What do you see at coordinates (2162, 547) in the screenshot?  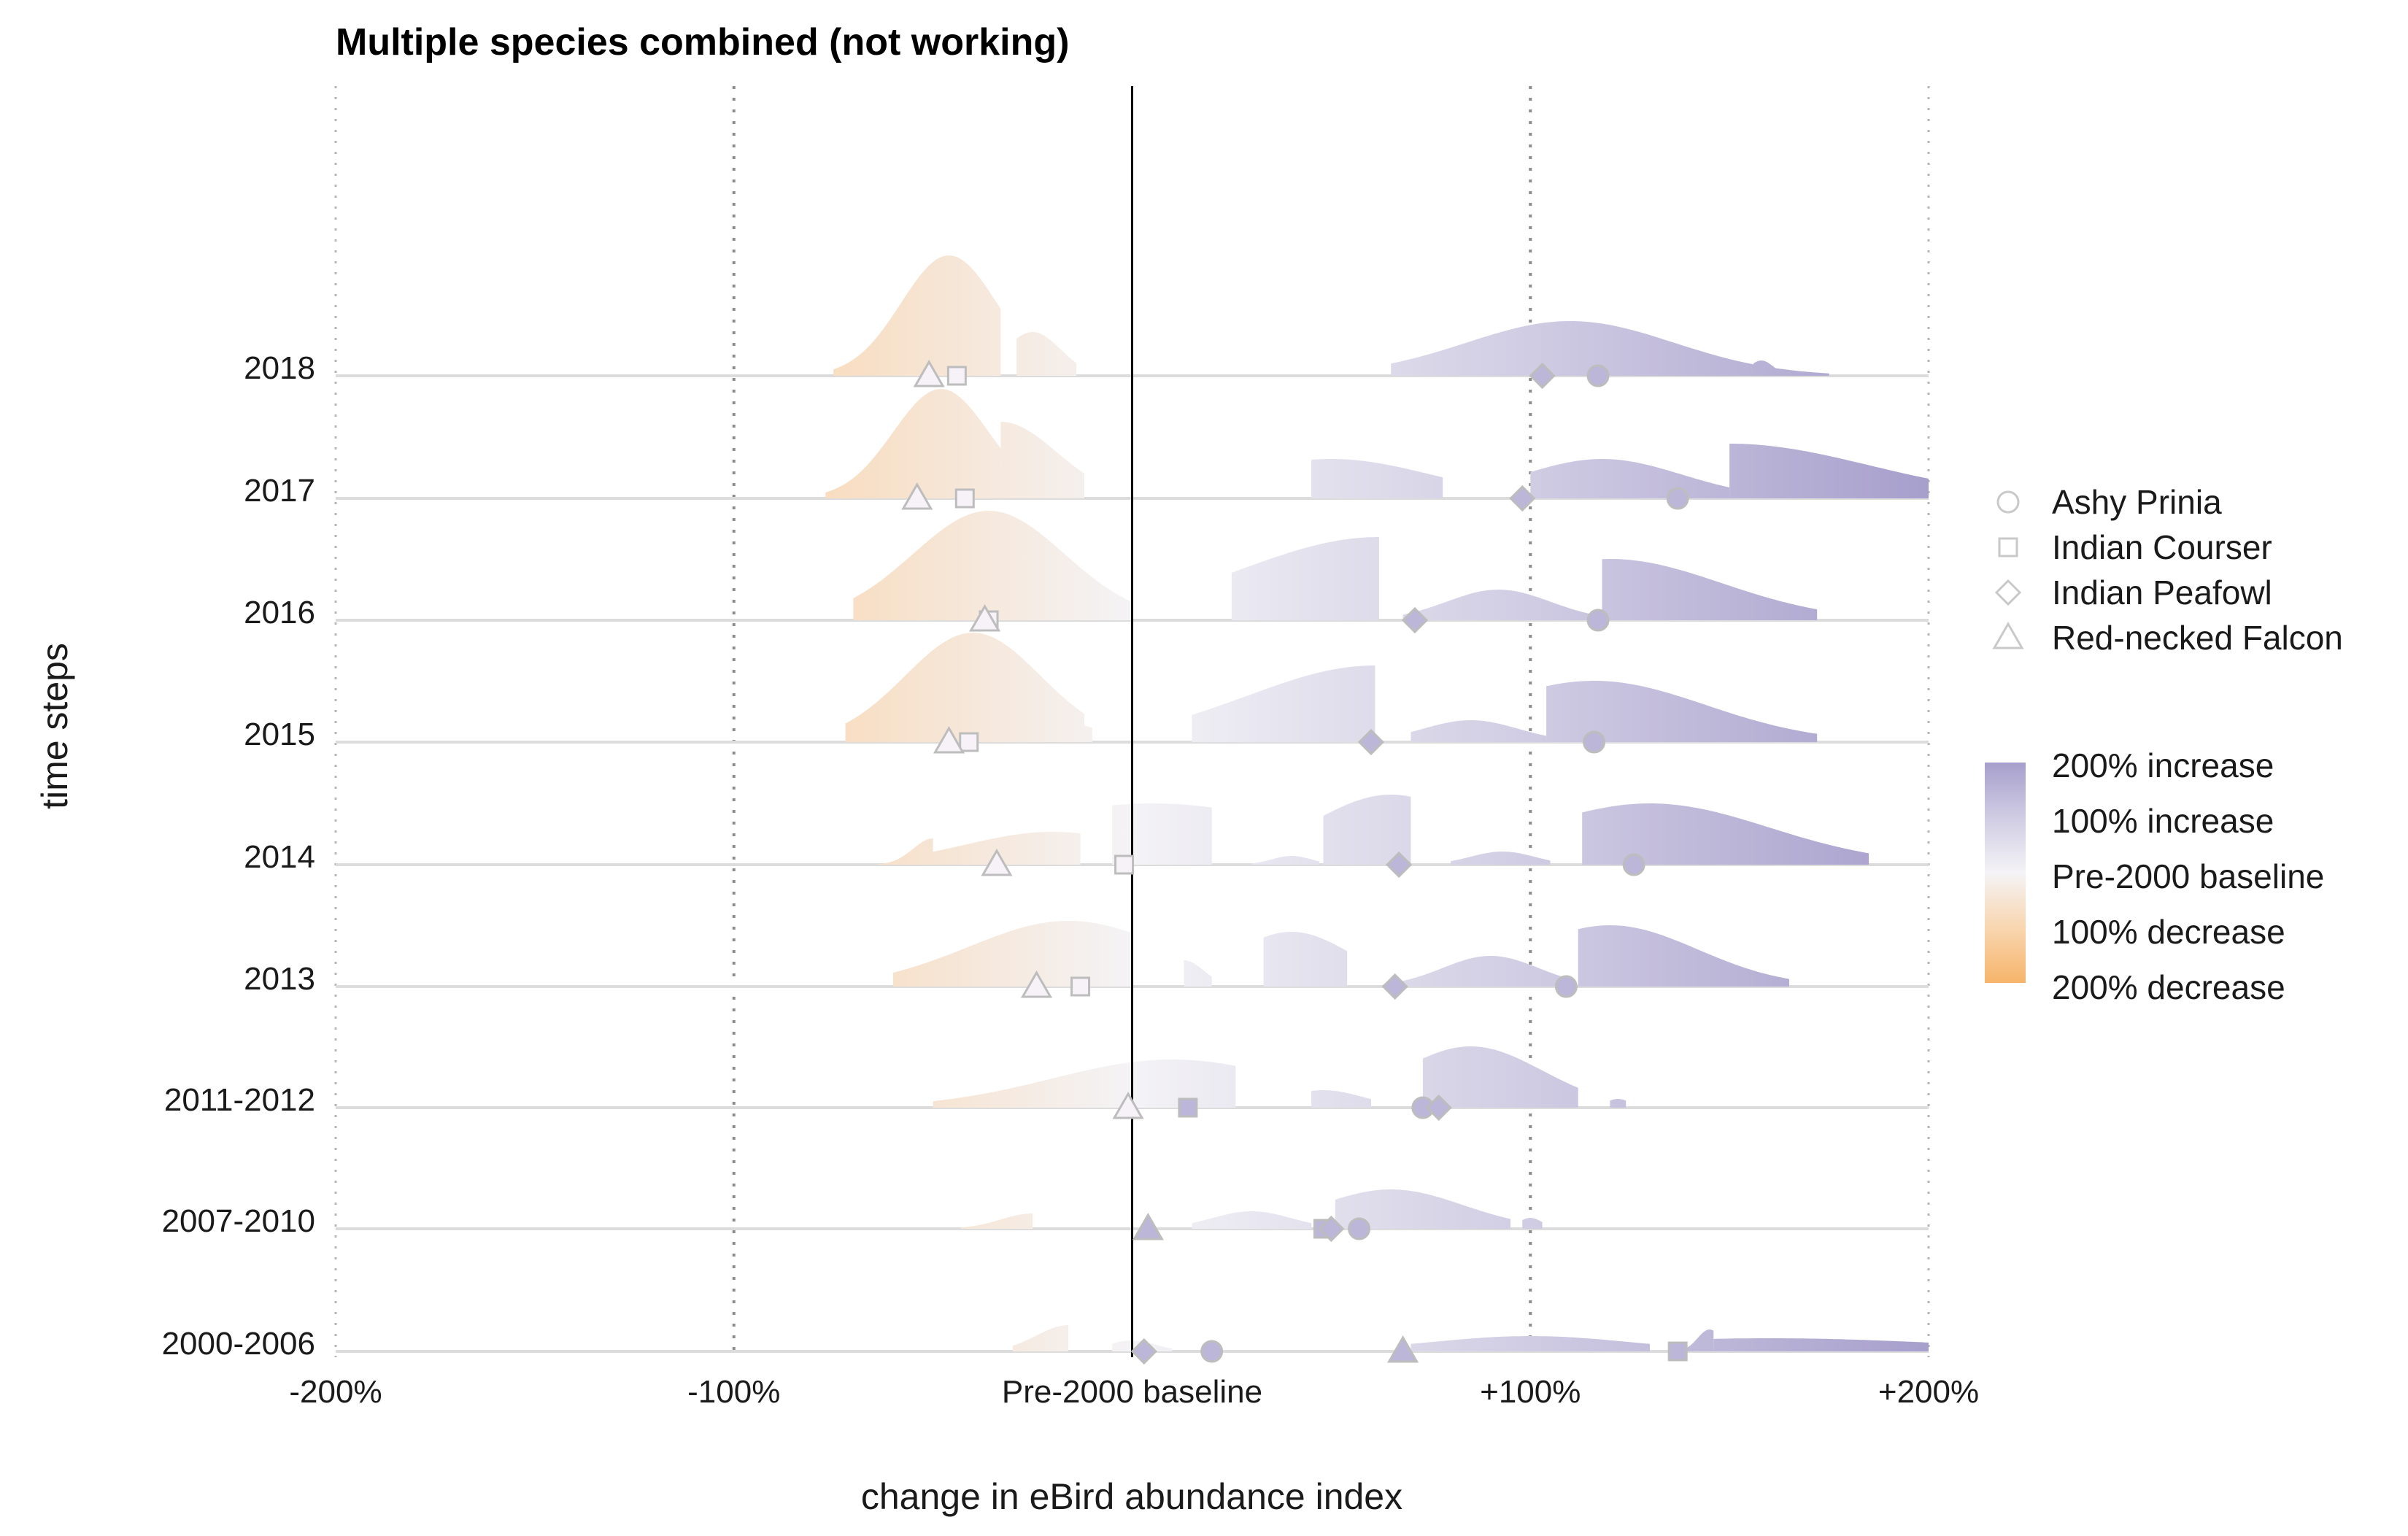 I see `legend-label: Indian Courser` at bounding box center [2162, 547].